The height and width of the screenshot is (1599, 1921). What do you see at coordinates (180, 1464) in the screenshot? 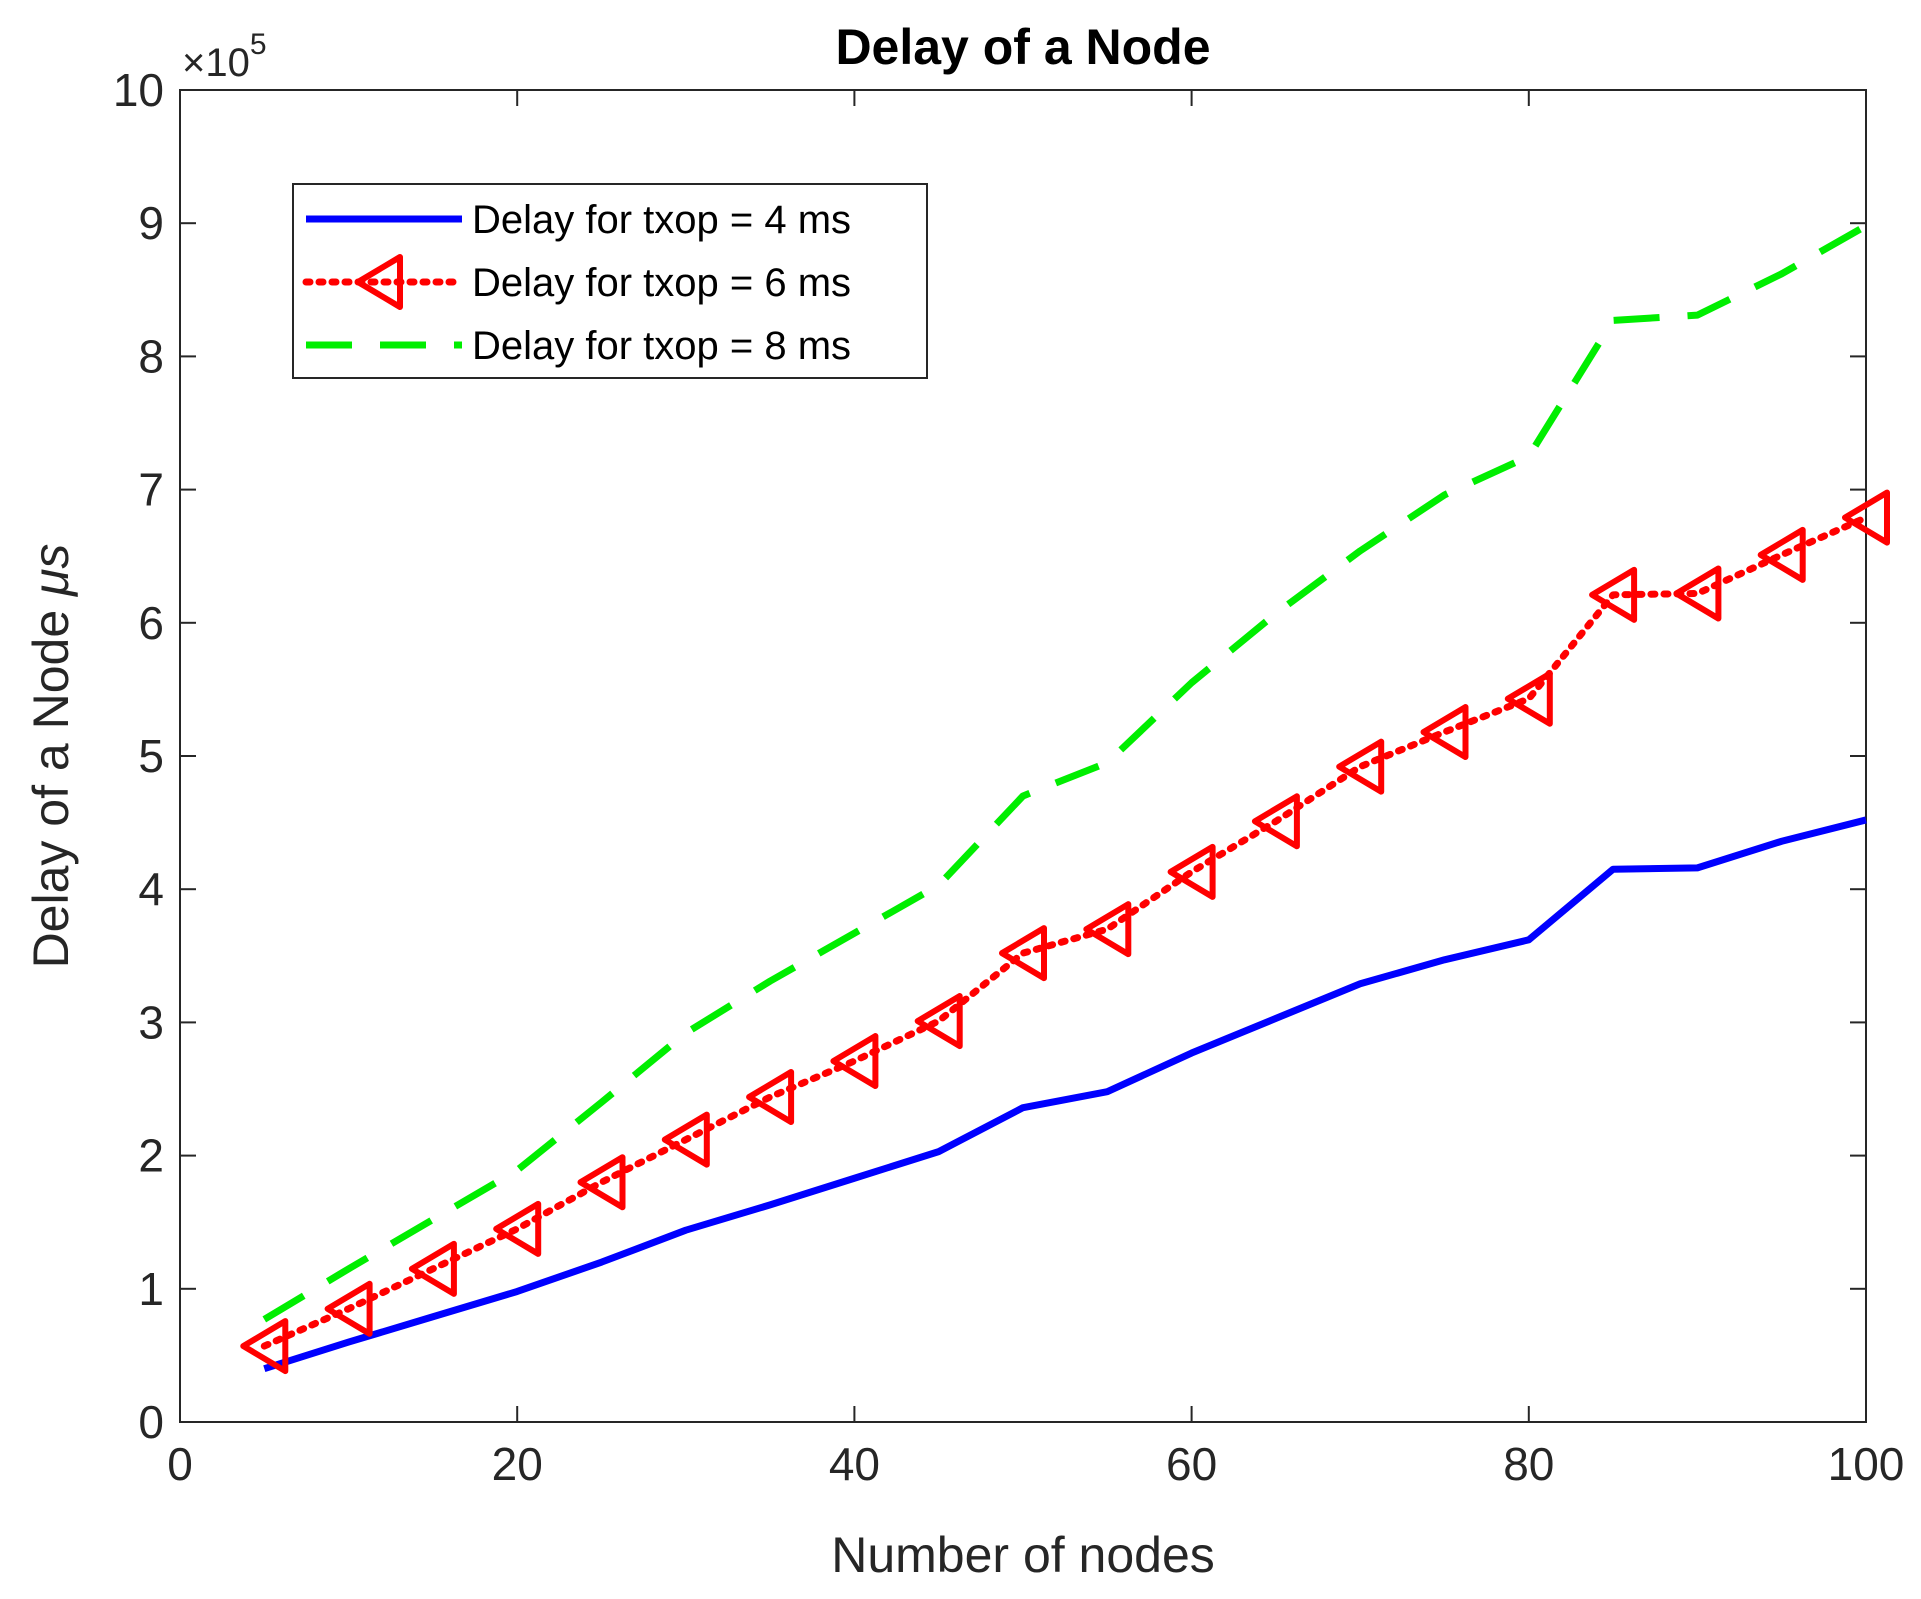
I see `x-tick-label: 0` at bounding box center [180, 1464].